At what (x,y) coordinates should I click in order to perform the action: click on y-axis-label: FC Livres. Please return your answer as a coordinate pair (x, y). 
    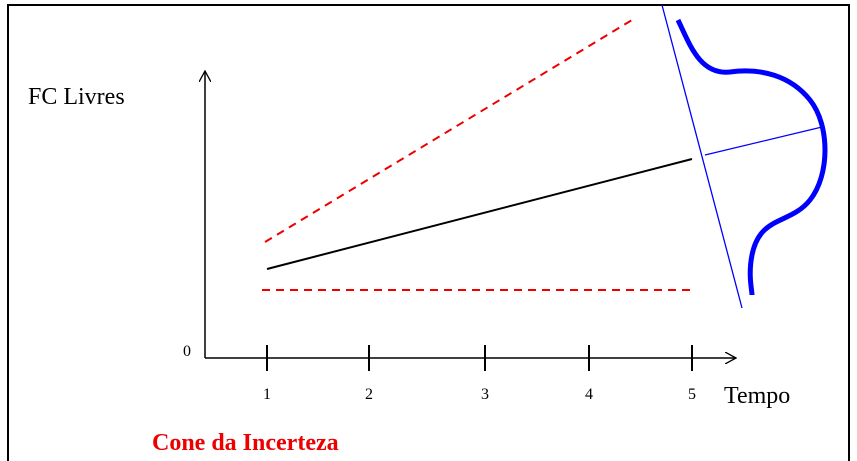
    Looking at the image, I should click on (76, 97).